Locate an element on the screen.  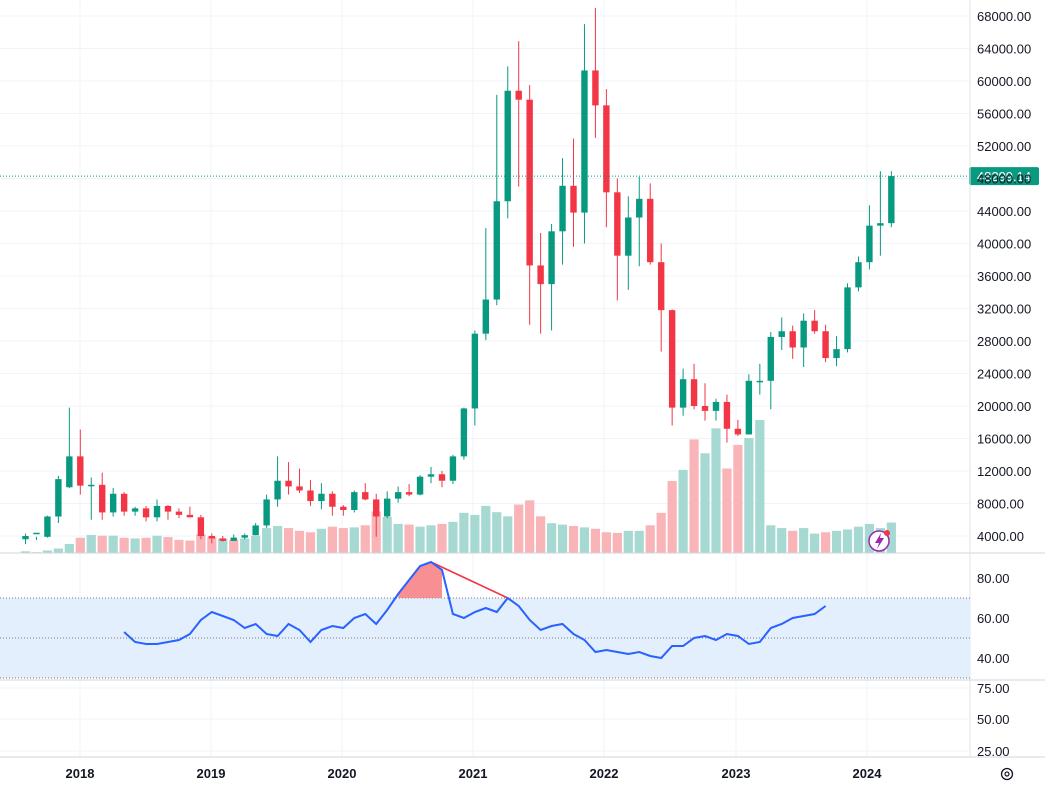
x-axis-year-label: 2024 is located at coordinates (868, 773).